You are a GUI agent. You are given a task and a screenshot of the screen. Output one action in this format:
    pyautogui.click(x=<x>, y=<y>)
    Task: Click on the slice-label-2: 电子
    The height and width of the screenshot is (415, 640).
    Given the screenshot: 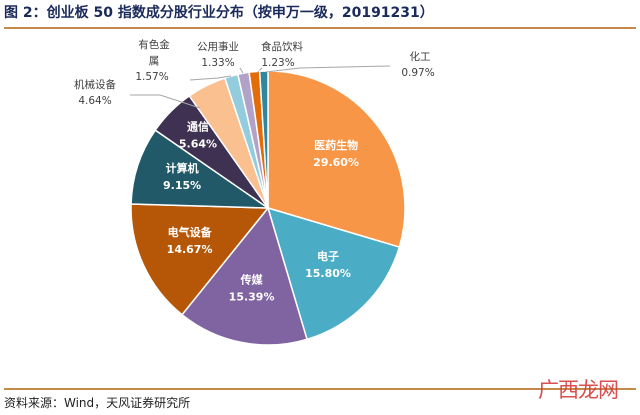 What is the action you would take?
    pyautogui.click(x=328, y=256)
    